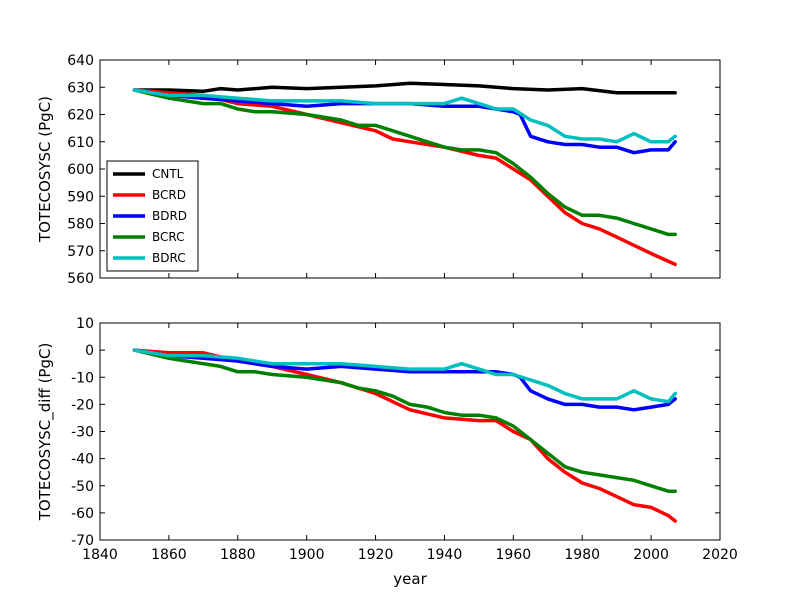 The height and width of the screenshot is (605, 800). Describe the element at coordinates (45, 169) in the screenshot. I see `y-axis-label: TOTECOSYSC (PgC)` at that location.